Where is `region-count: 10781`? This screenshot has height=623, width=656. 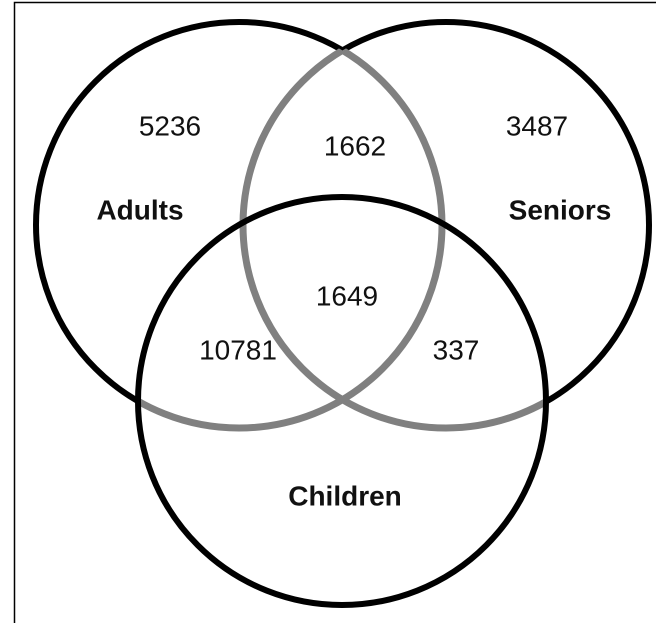
region-count: 10781 is located at coordinates (238, 349).